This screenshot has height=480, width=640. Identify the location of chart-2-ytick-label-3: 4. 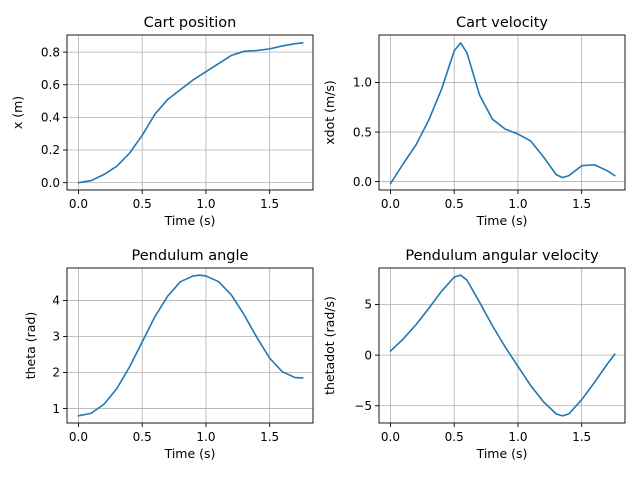
(56, 301).